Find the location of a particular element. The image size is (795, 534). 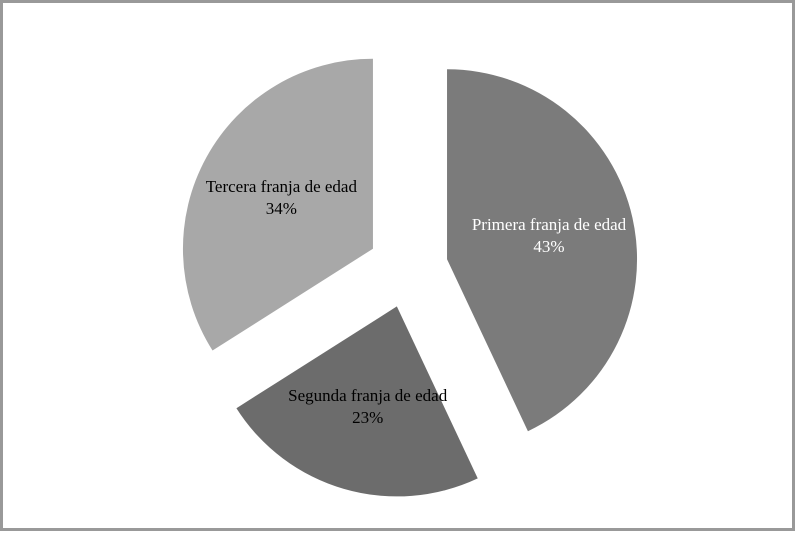

slice-label: Segunda franja de edad 23% is located at coordinates (368, 407).